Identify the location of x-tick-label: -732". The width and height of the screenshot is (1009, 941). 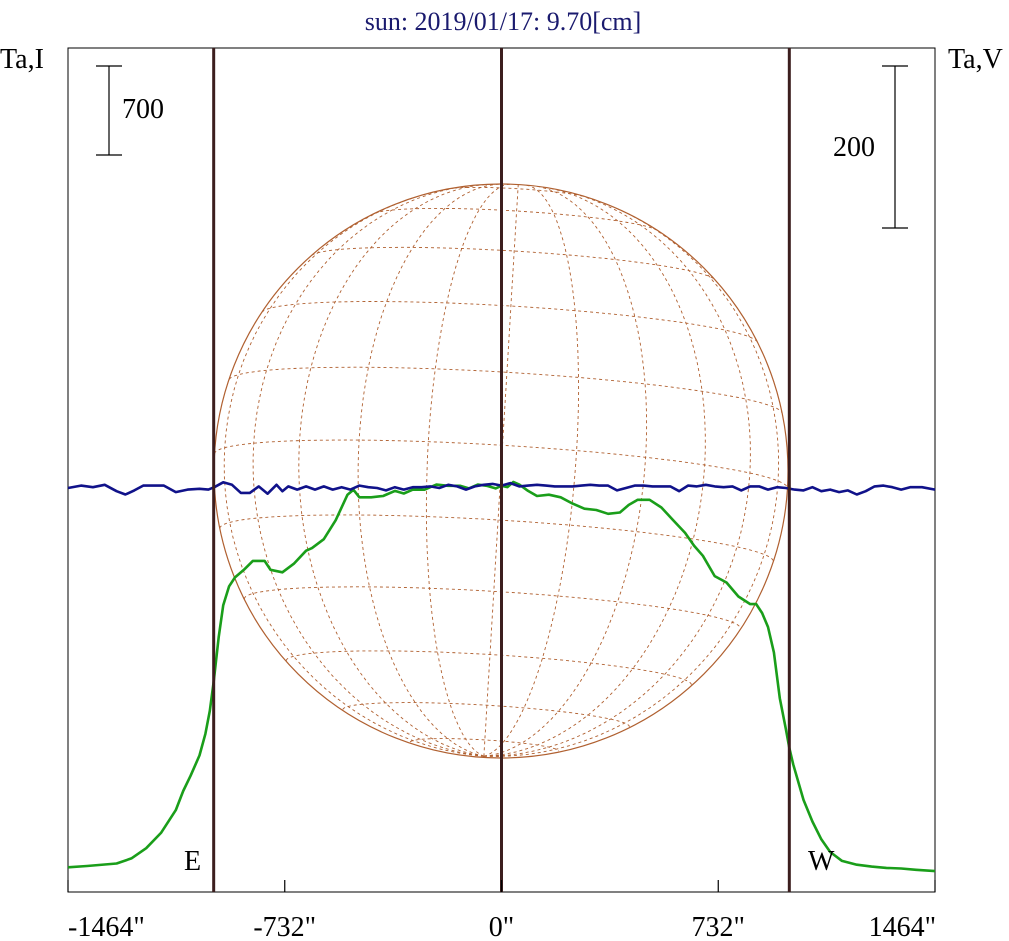
(284, 926).